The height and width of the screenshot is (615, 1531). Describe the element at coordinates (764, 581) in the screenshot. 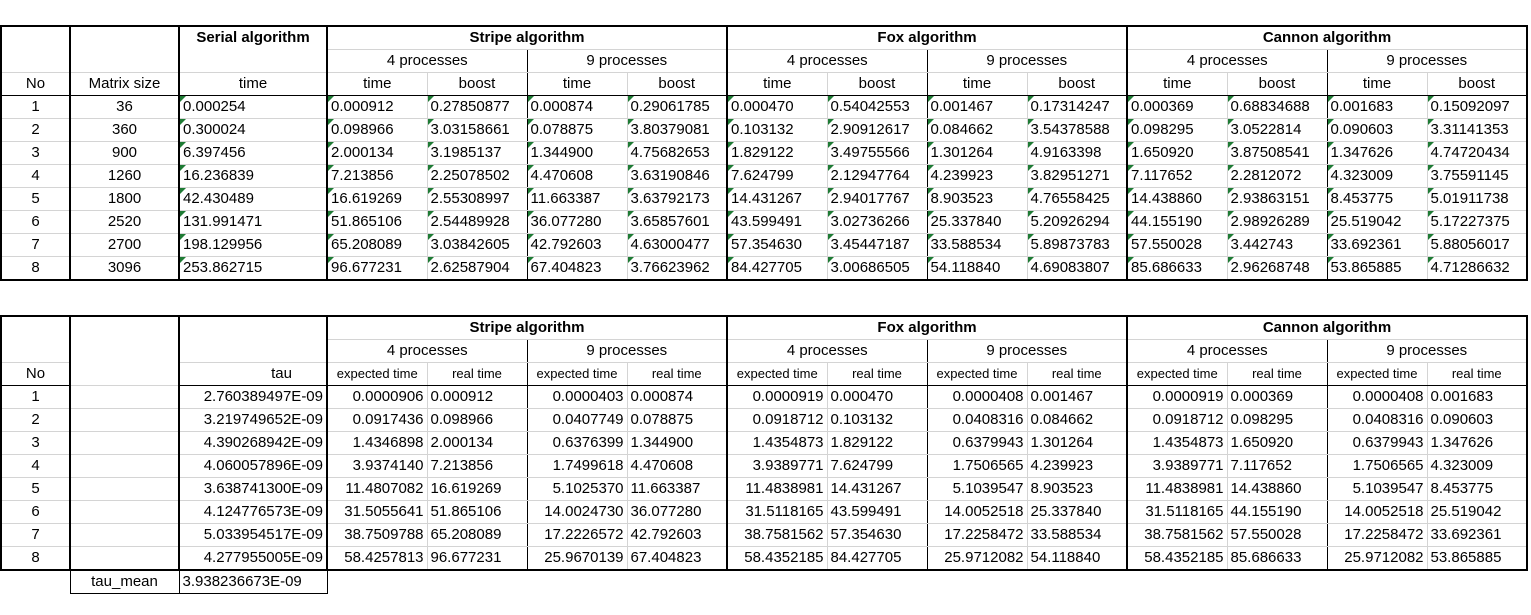

I see `tau-mean-row: tau_mean 3.938236673E-09` at that location.